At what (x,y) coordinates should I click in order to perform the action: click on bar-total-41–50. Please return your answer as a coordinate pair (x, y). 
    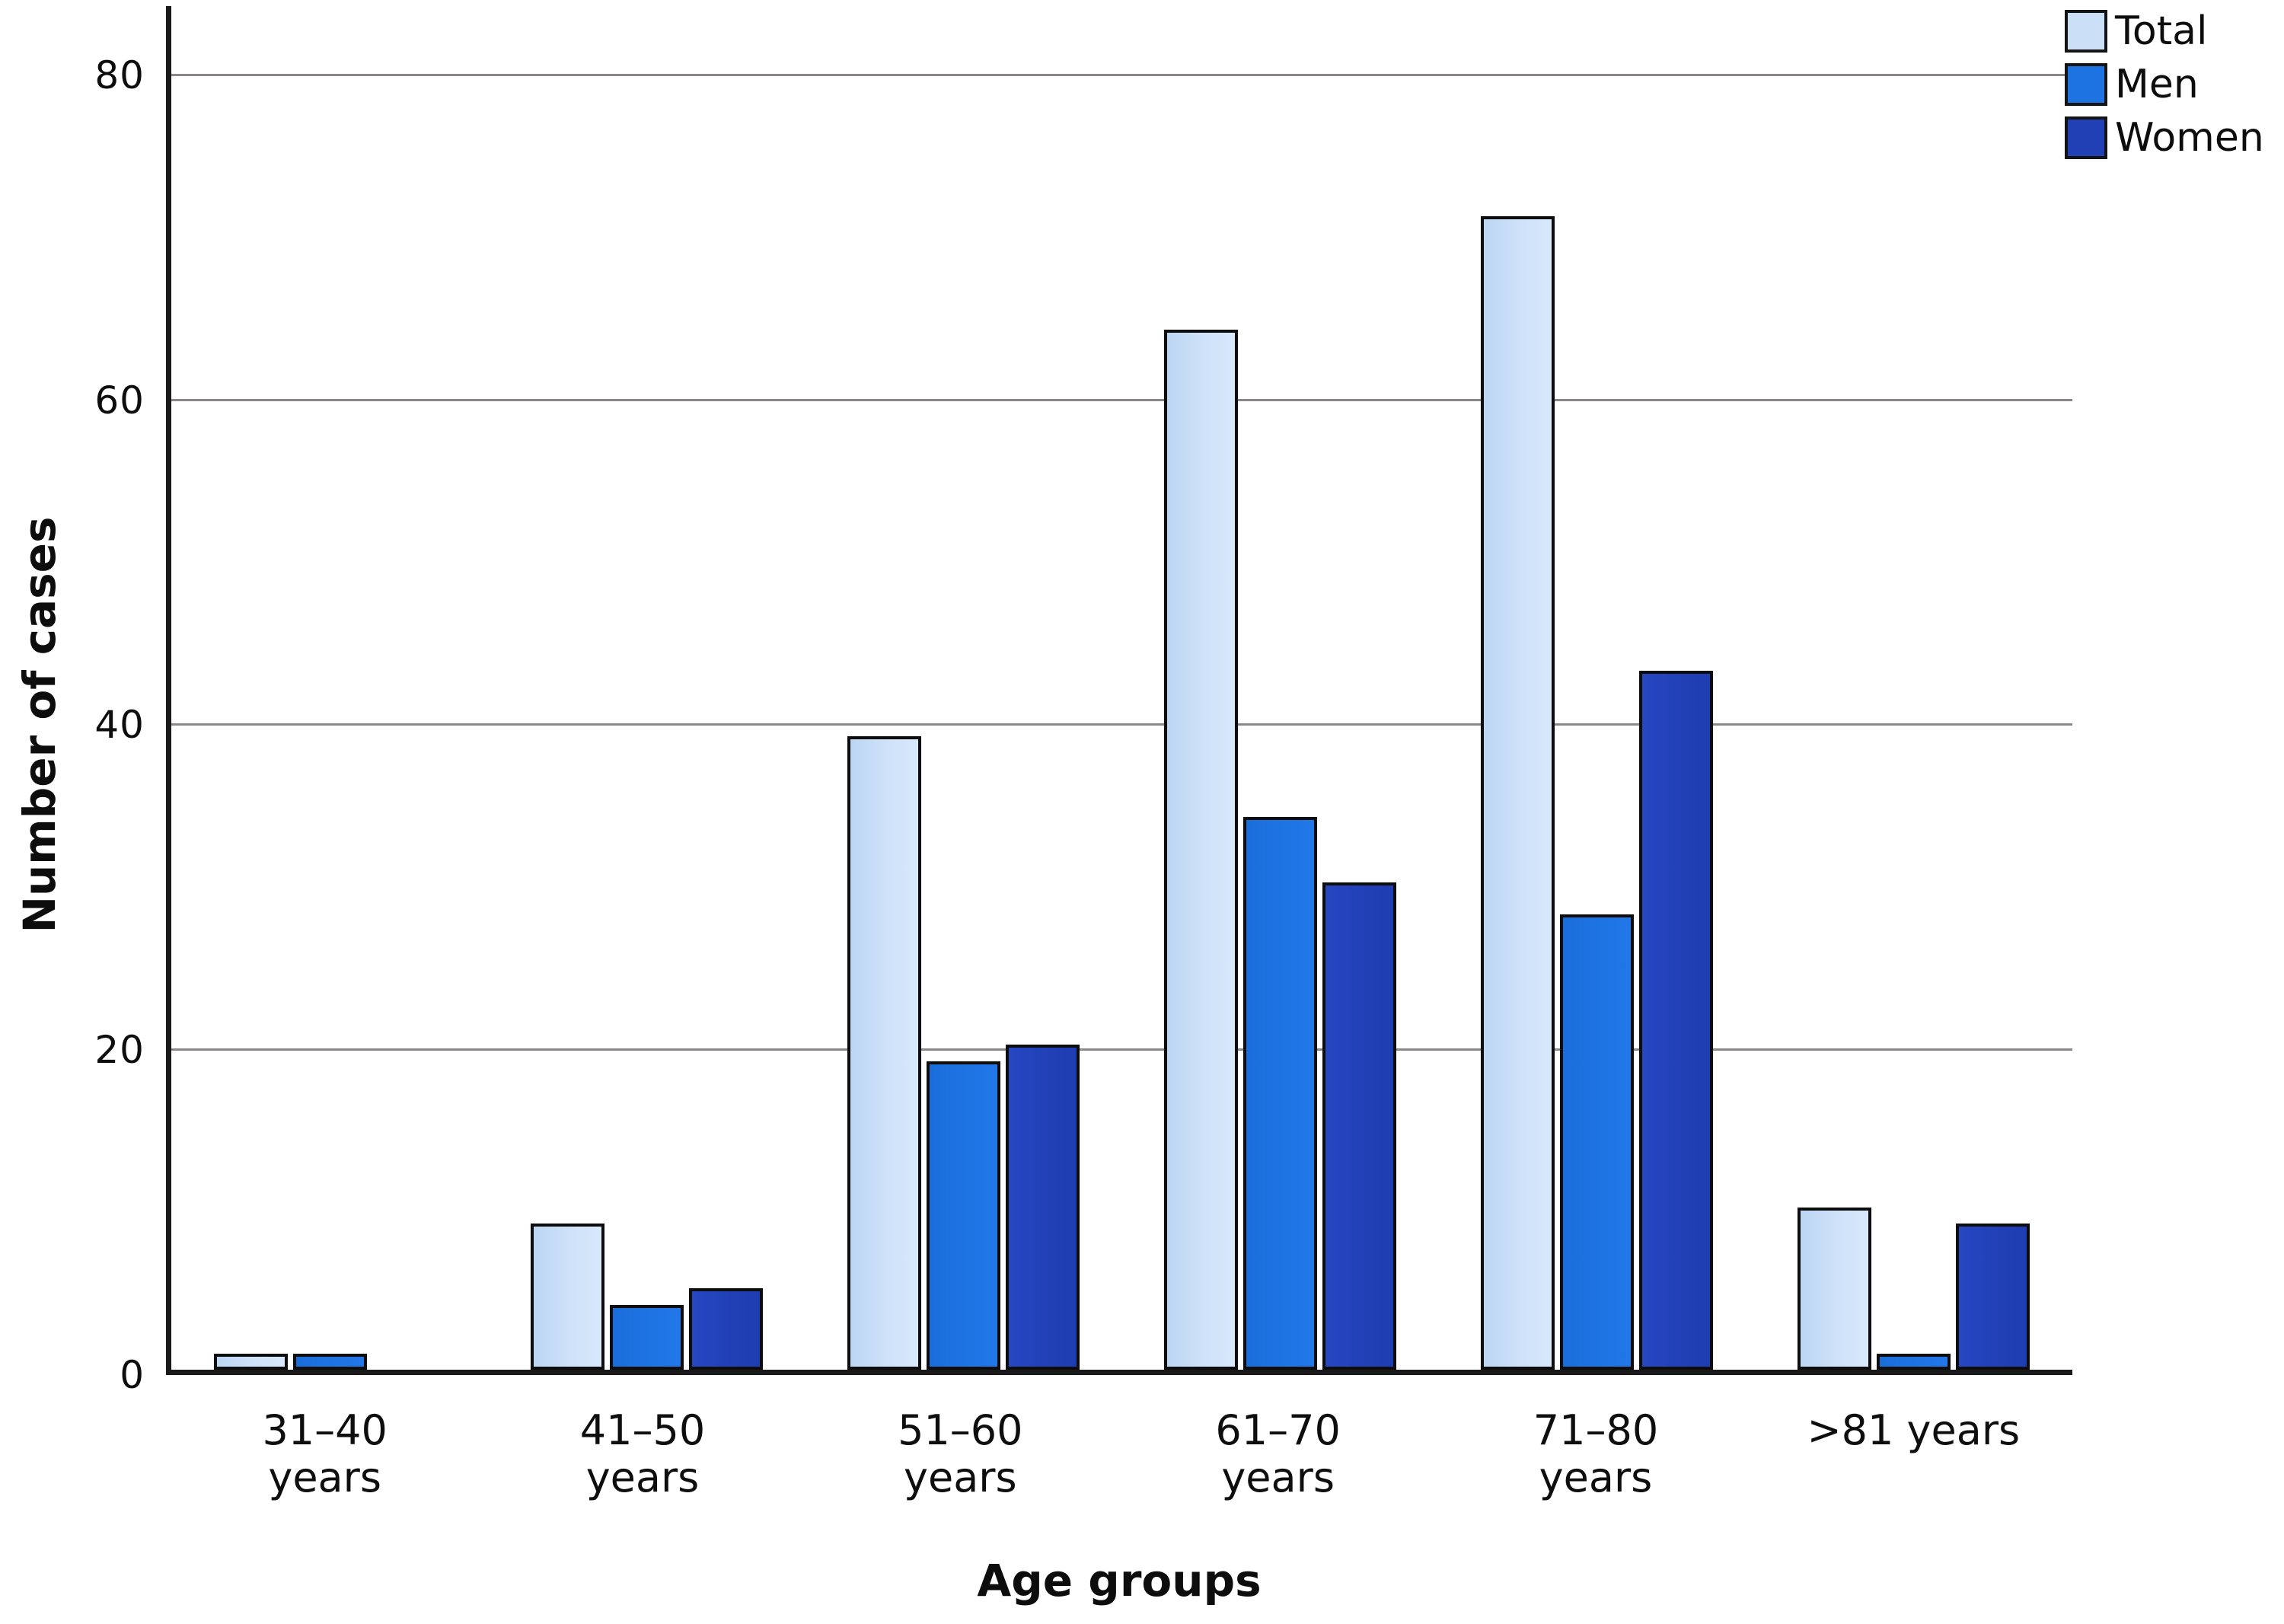
    Looking at the image, I should click on (567, 1297).